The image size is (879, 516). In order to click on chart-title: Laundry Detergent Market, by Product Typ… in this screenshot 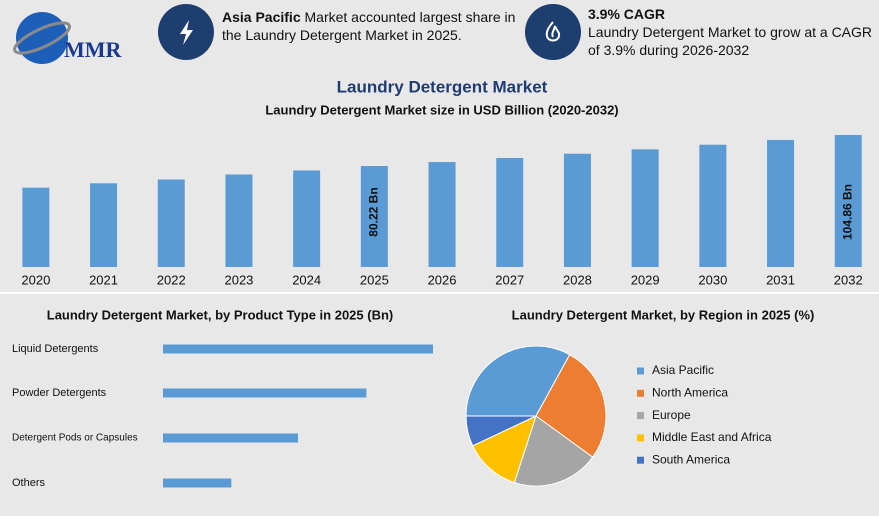, I will do `click(220, 314)`.